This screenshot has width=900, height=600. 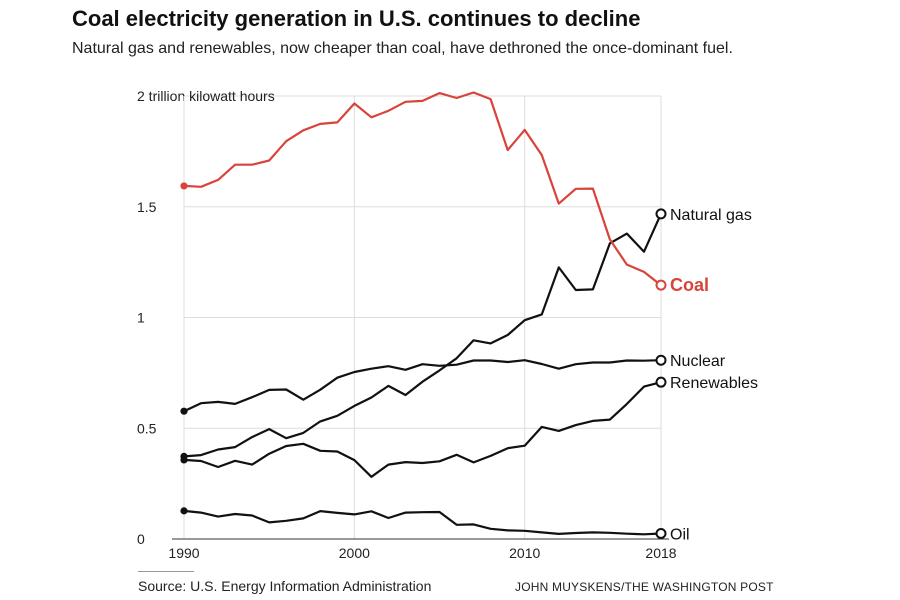 What do you see at coordinates (206, 96) in the screenshot?
I see `y-tick-label-4: 2 trillion kilowatt hours` at bounding box center [206, 96].